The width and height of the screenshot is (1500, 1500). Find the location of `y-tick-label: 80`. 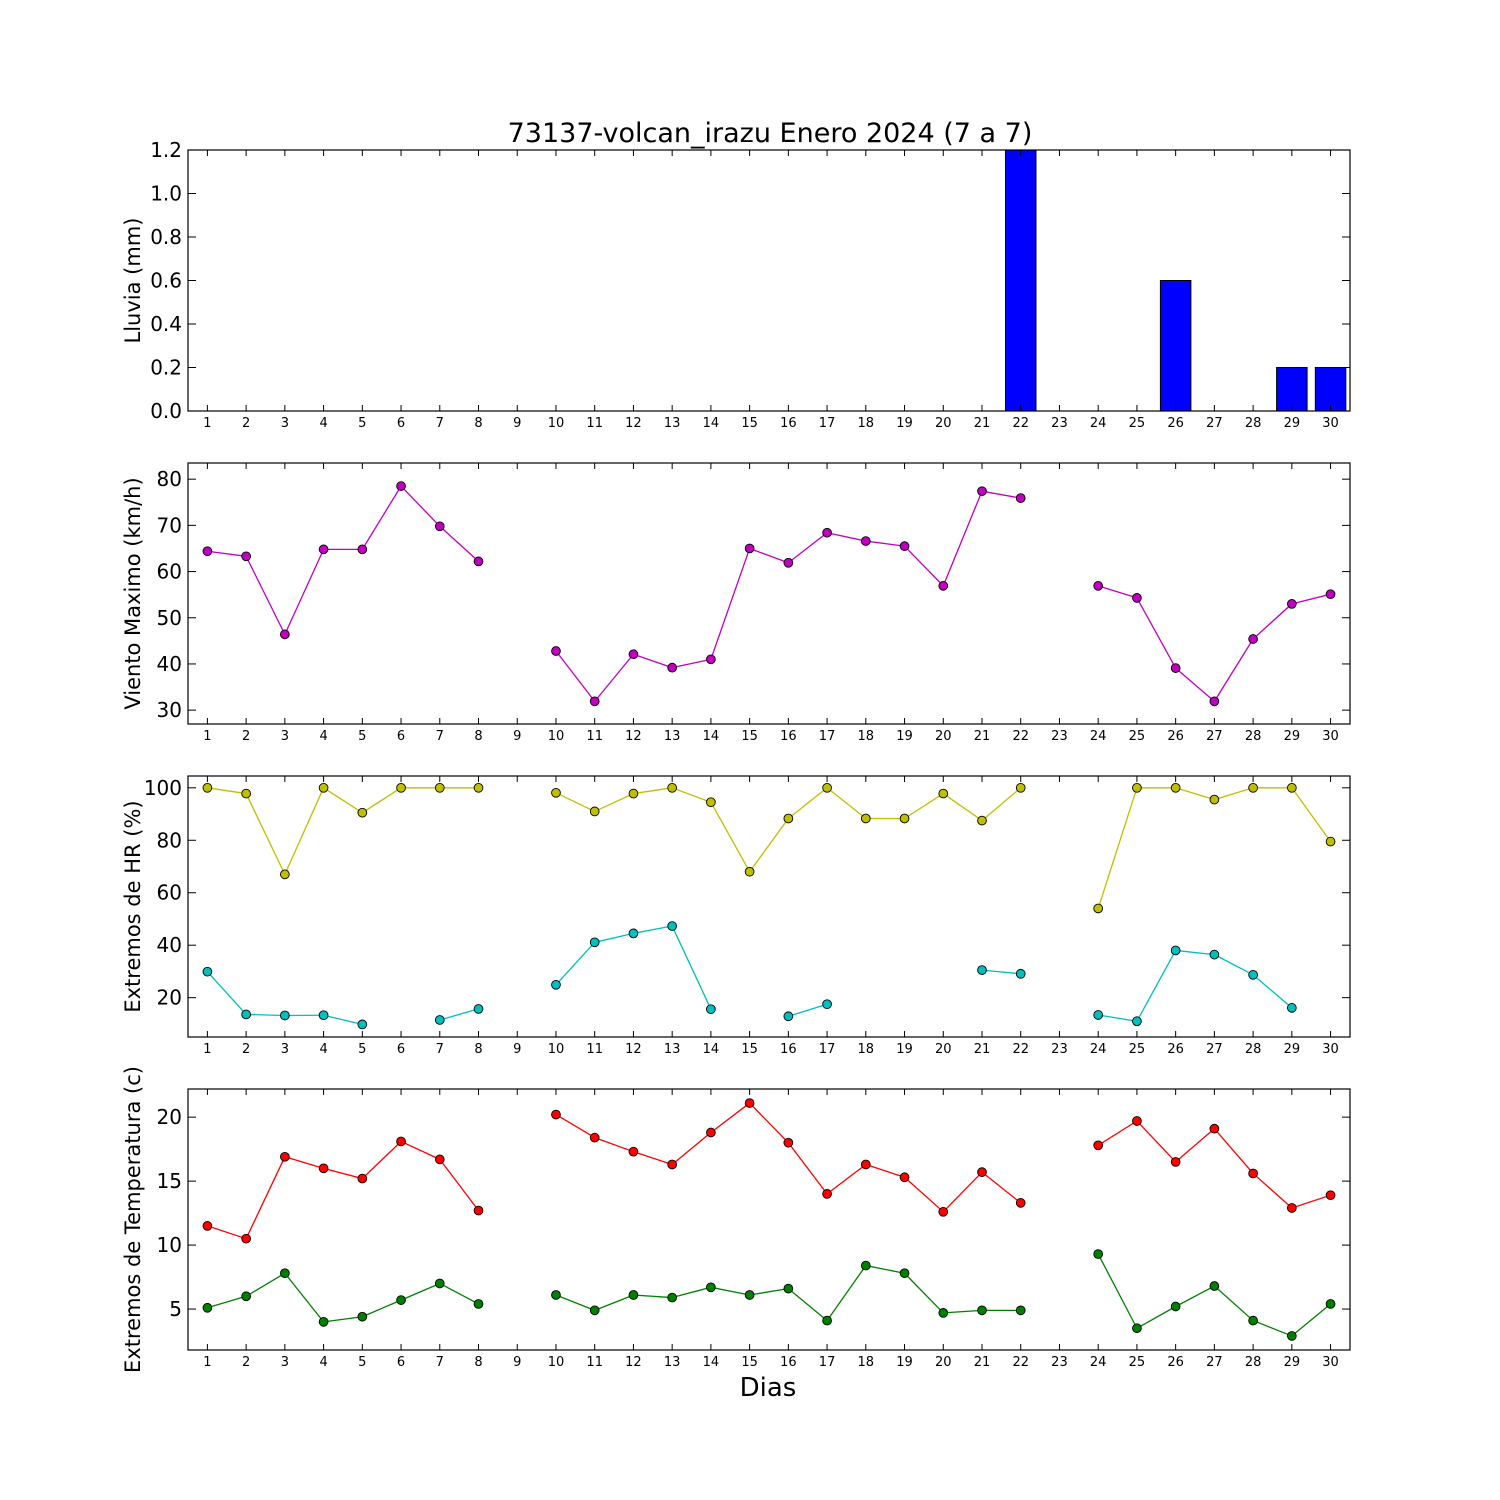

y-tick-label: 80 is located at coordinates (169, 840).